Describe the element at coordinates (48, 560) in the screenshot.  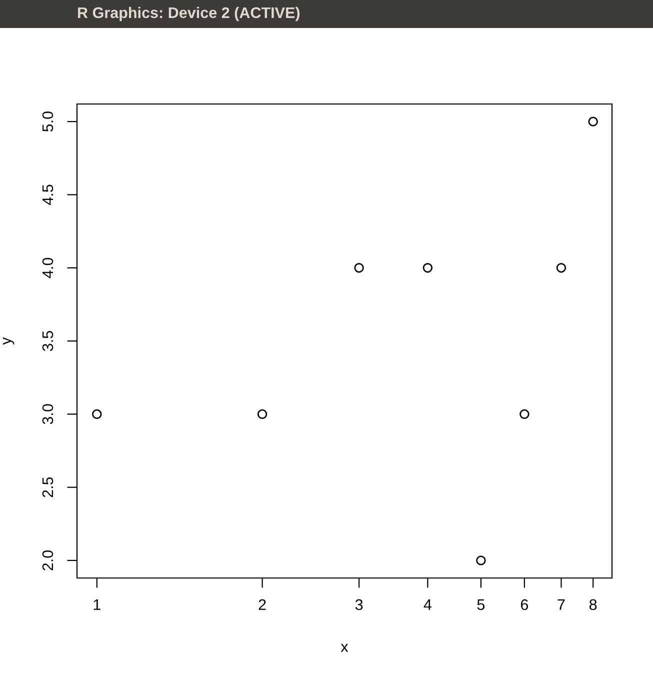
I see `y-tick-label: 2.0` at that location.